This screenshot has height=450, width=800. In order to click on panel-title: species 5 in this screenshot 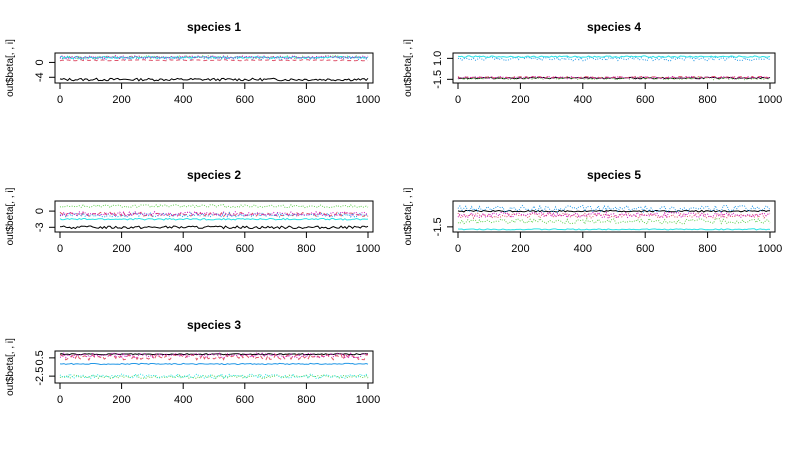, I will do `click(614, 175)`.